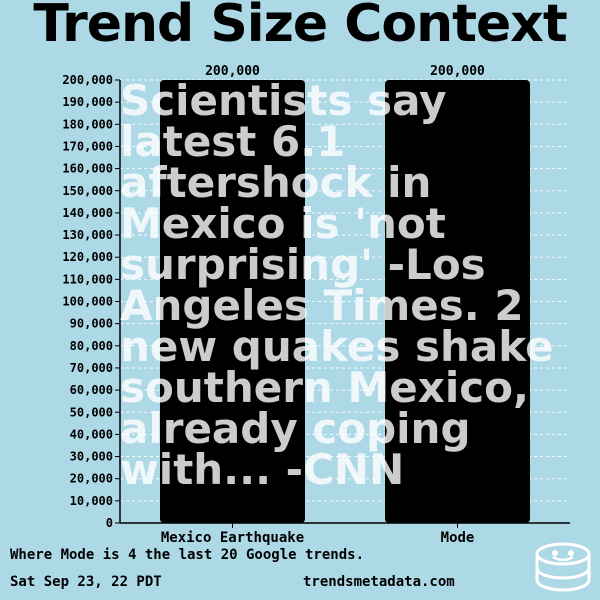  What do you see at coordinates (232, 538) in the screenshot?
I see `x-tick-label: Mexico Earthquake` at bounding box center [232, 538].